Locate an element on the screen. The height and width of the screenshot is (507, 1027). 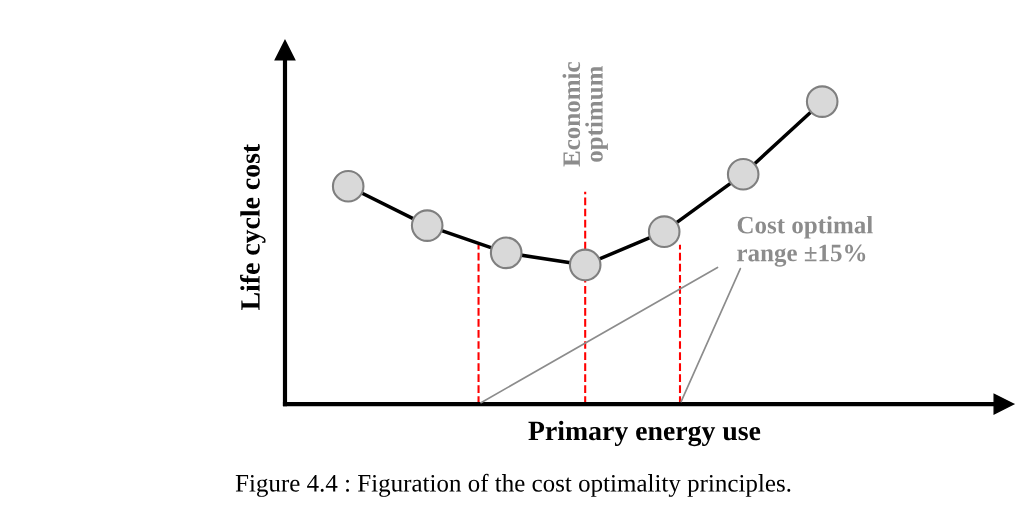
y-axis-title: Life cycle cost is located at coordinates (253, 226).